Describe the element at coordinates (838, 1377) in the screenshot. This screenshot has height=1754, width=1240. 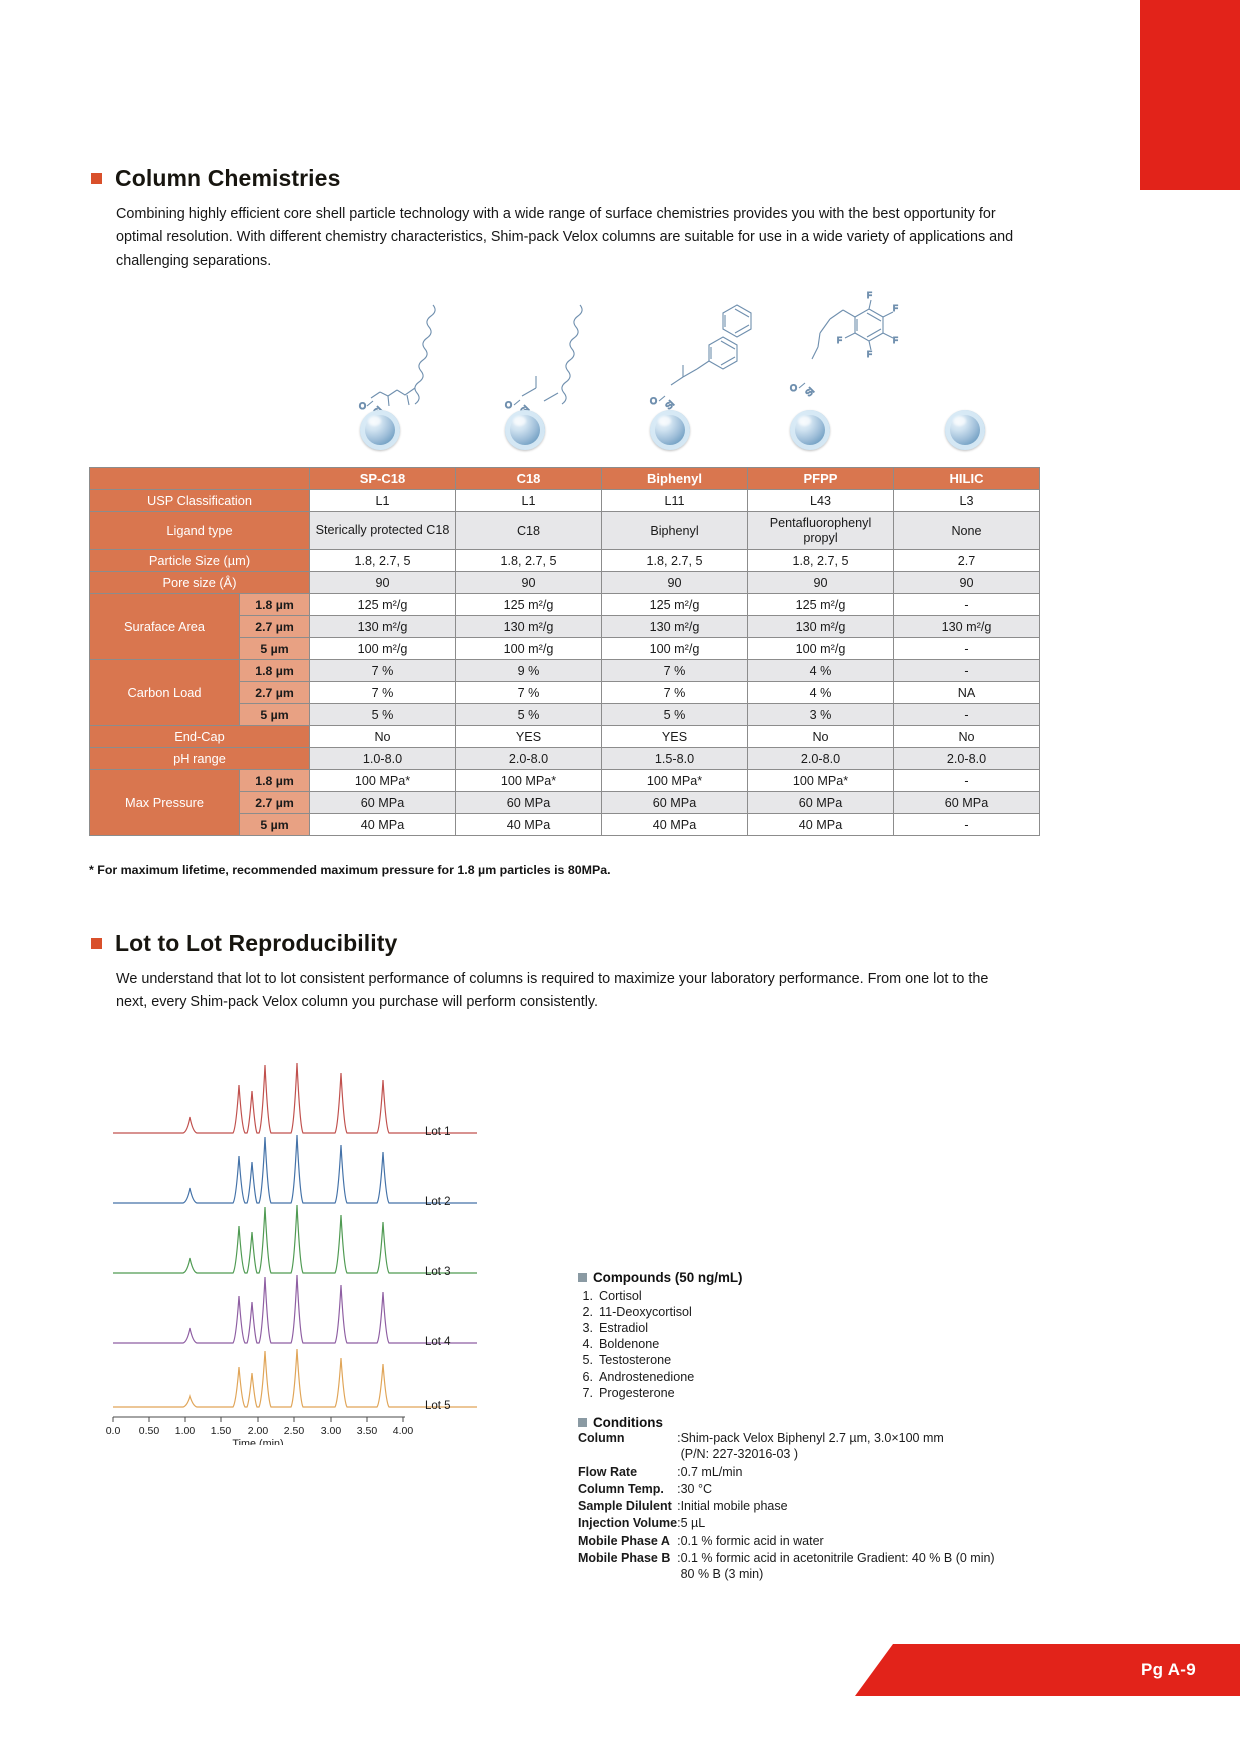
I see `list-item: 6. Androstenedione` at that location.